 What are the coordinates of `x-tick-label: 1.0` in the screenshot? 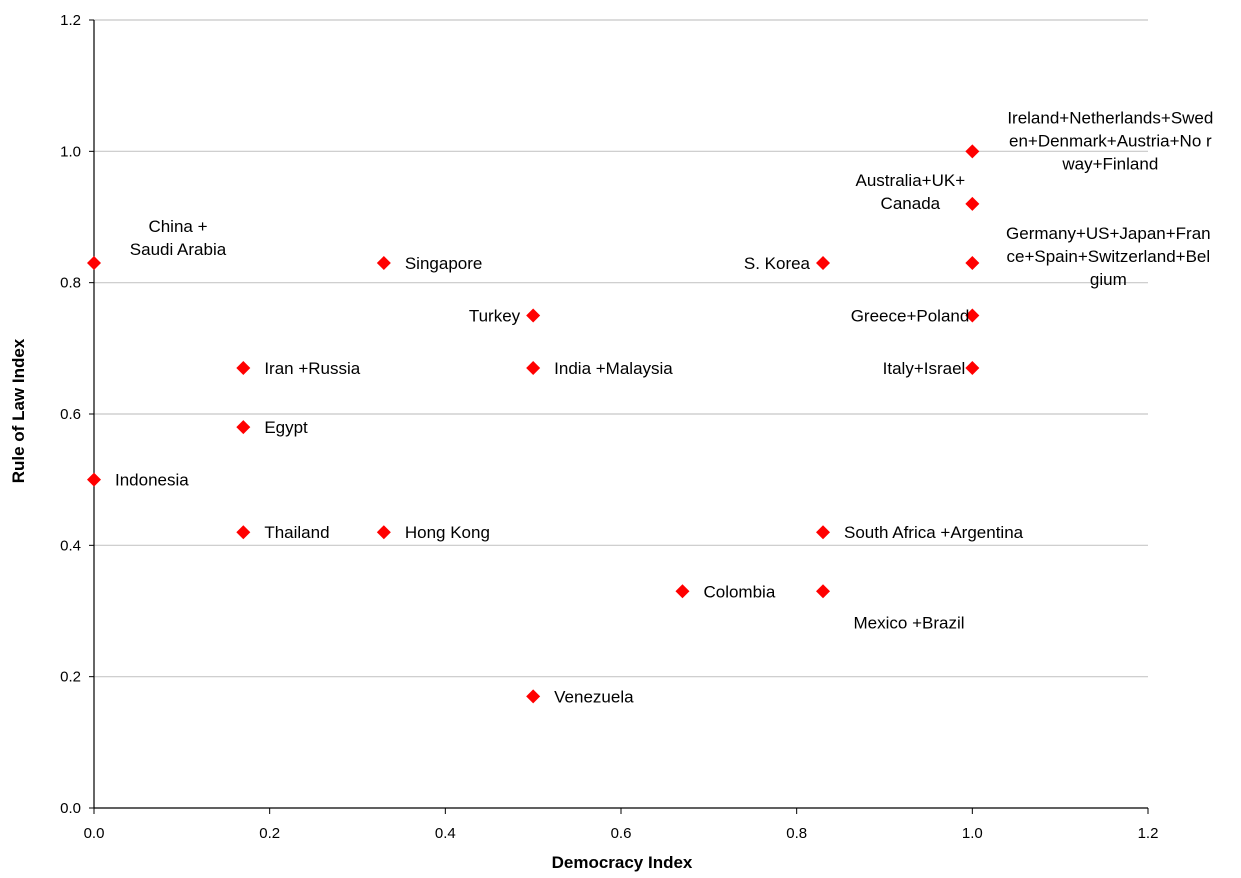 It's located at (972, 833).